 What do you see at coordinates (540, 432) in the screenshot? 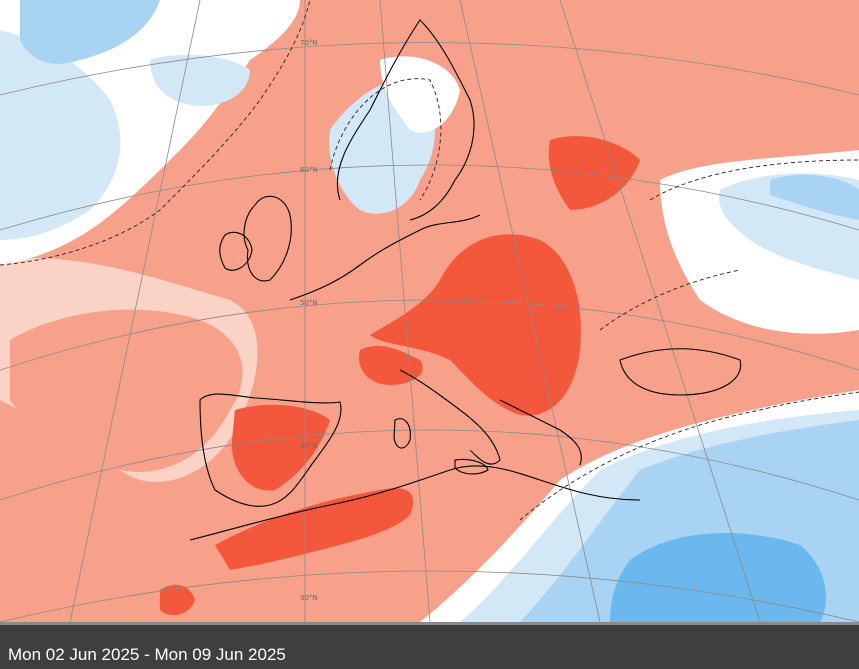
I see `coast-balkans` at bounding box center [540, 432].